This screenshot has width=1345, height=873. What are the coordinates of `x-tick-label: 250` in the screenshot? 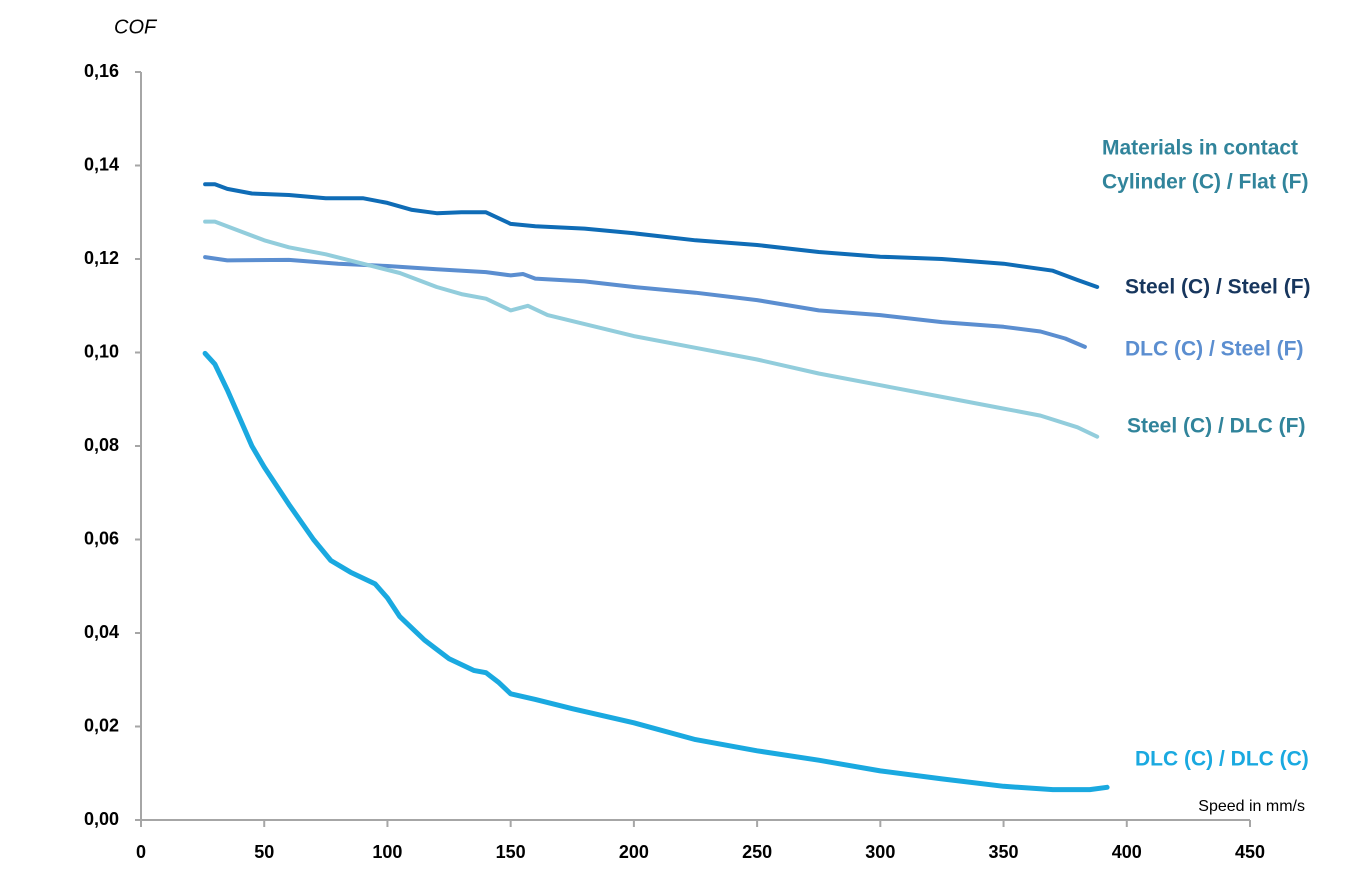 It's located at (757, 852).